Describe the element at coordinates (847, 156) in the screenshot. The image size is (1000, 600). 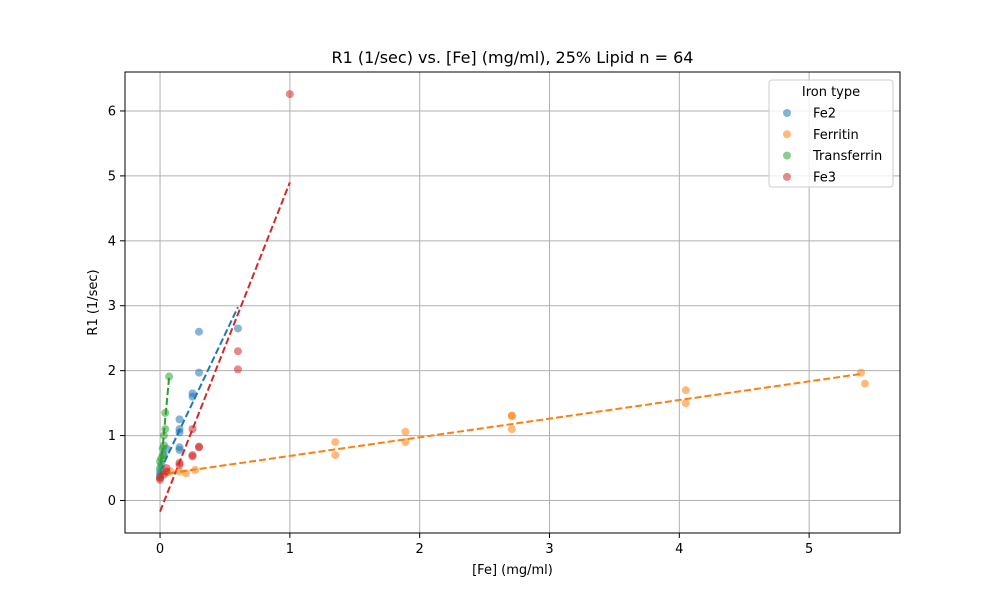
I see `legend-label-transferrin: Transferrin` at that location.